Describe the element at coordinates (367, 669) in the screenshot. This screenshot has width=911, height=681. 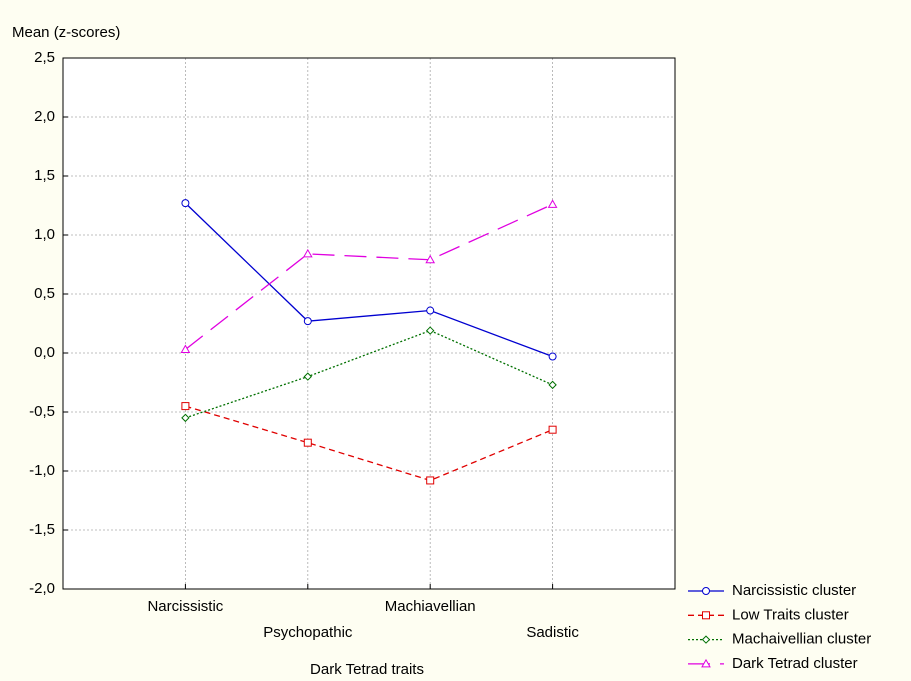
I see `x-axis-label: Dark Tetrad traits` at that location.